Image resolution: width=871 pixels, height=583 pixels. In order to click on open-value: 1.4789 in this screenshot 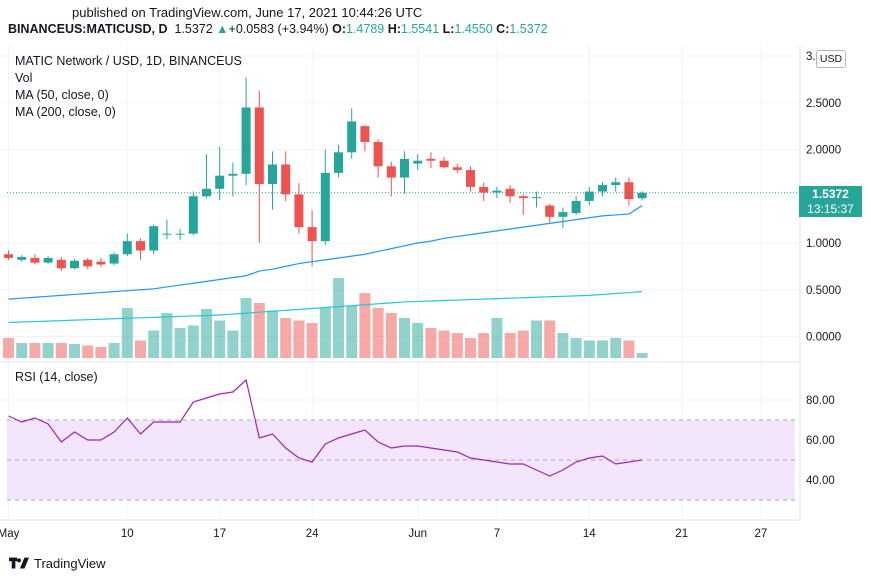, I will do `click(365, 29)`.